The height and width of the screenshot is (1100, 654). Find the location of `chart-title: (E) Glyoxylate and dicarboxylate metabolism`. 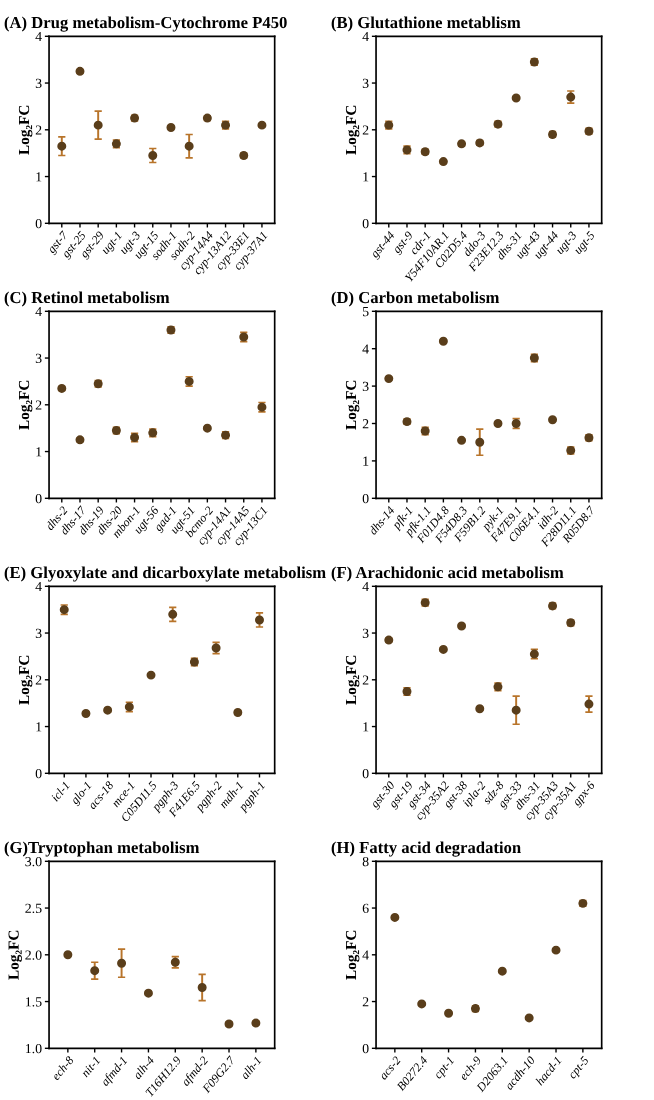

chart-title: (E) Glyoxylate and dicarboxylate metabolism is located at coordinates (165, 574).